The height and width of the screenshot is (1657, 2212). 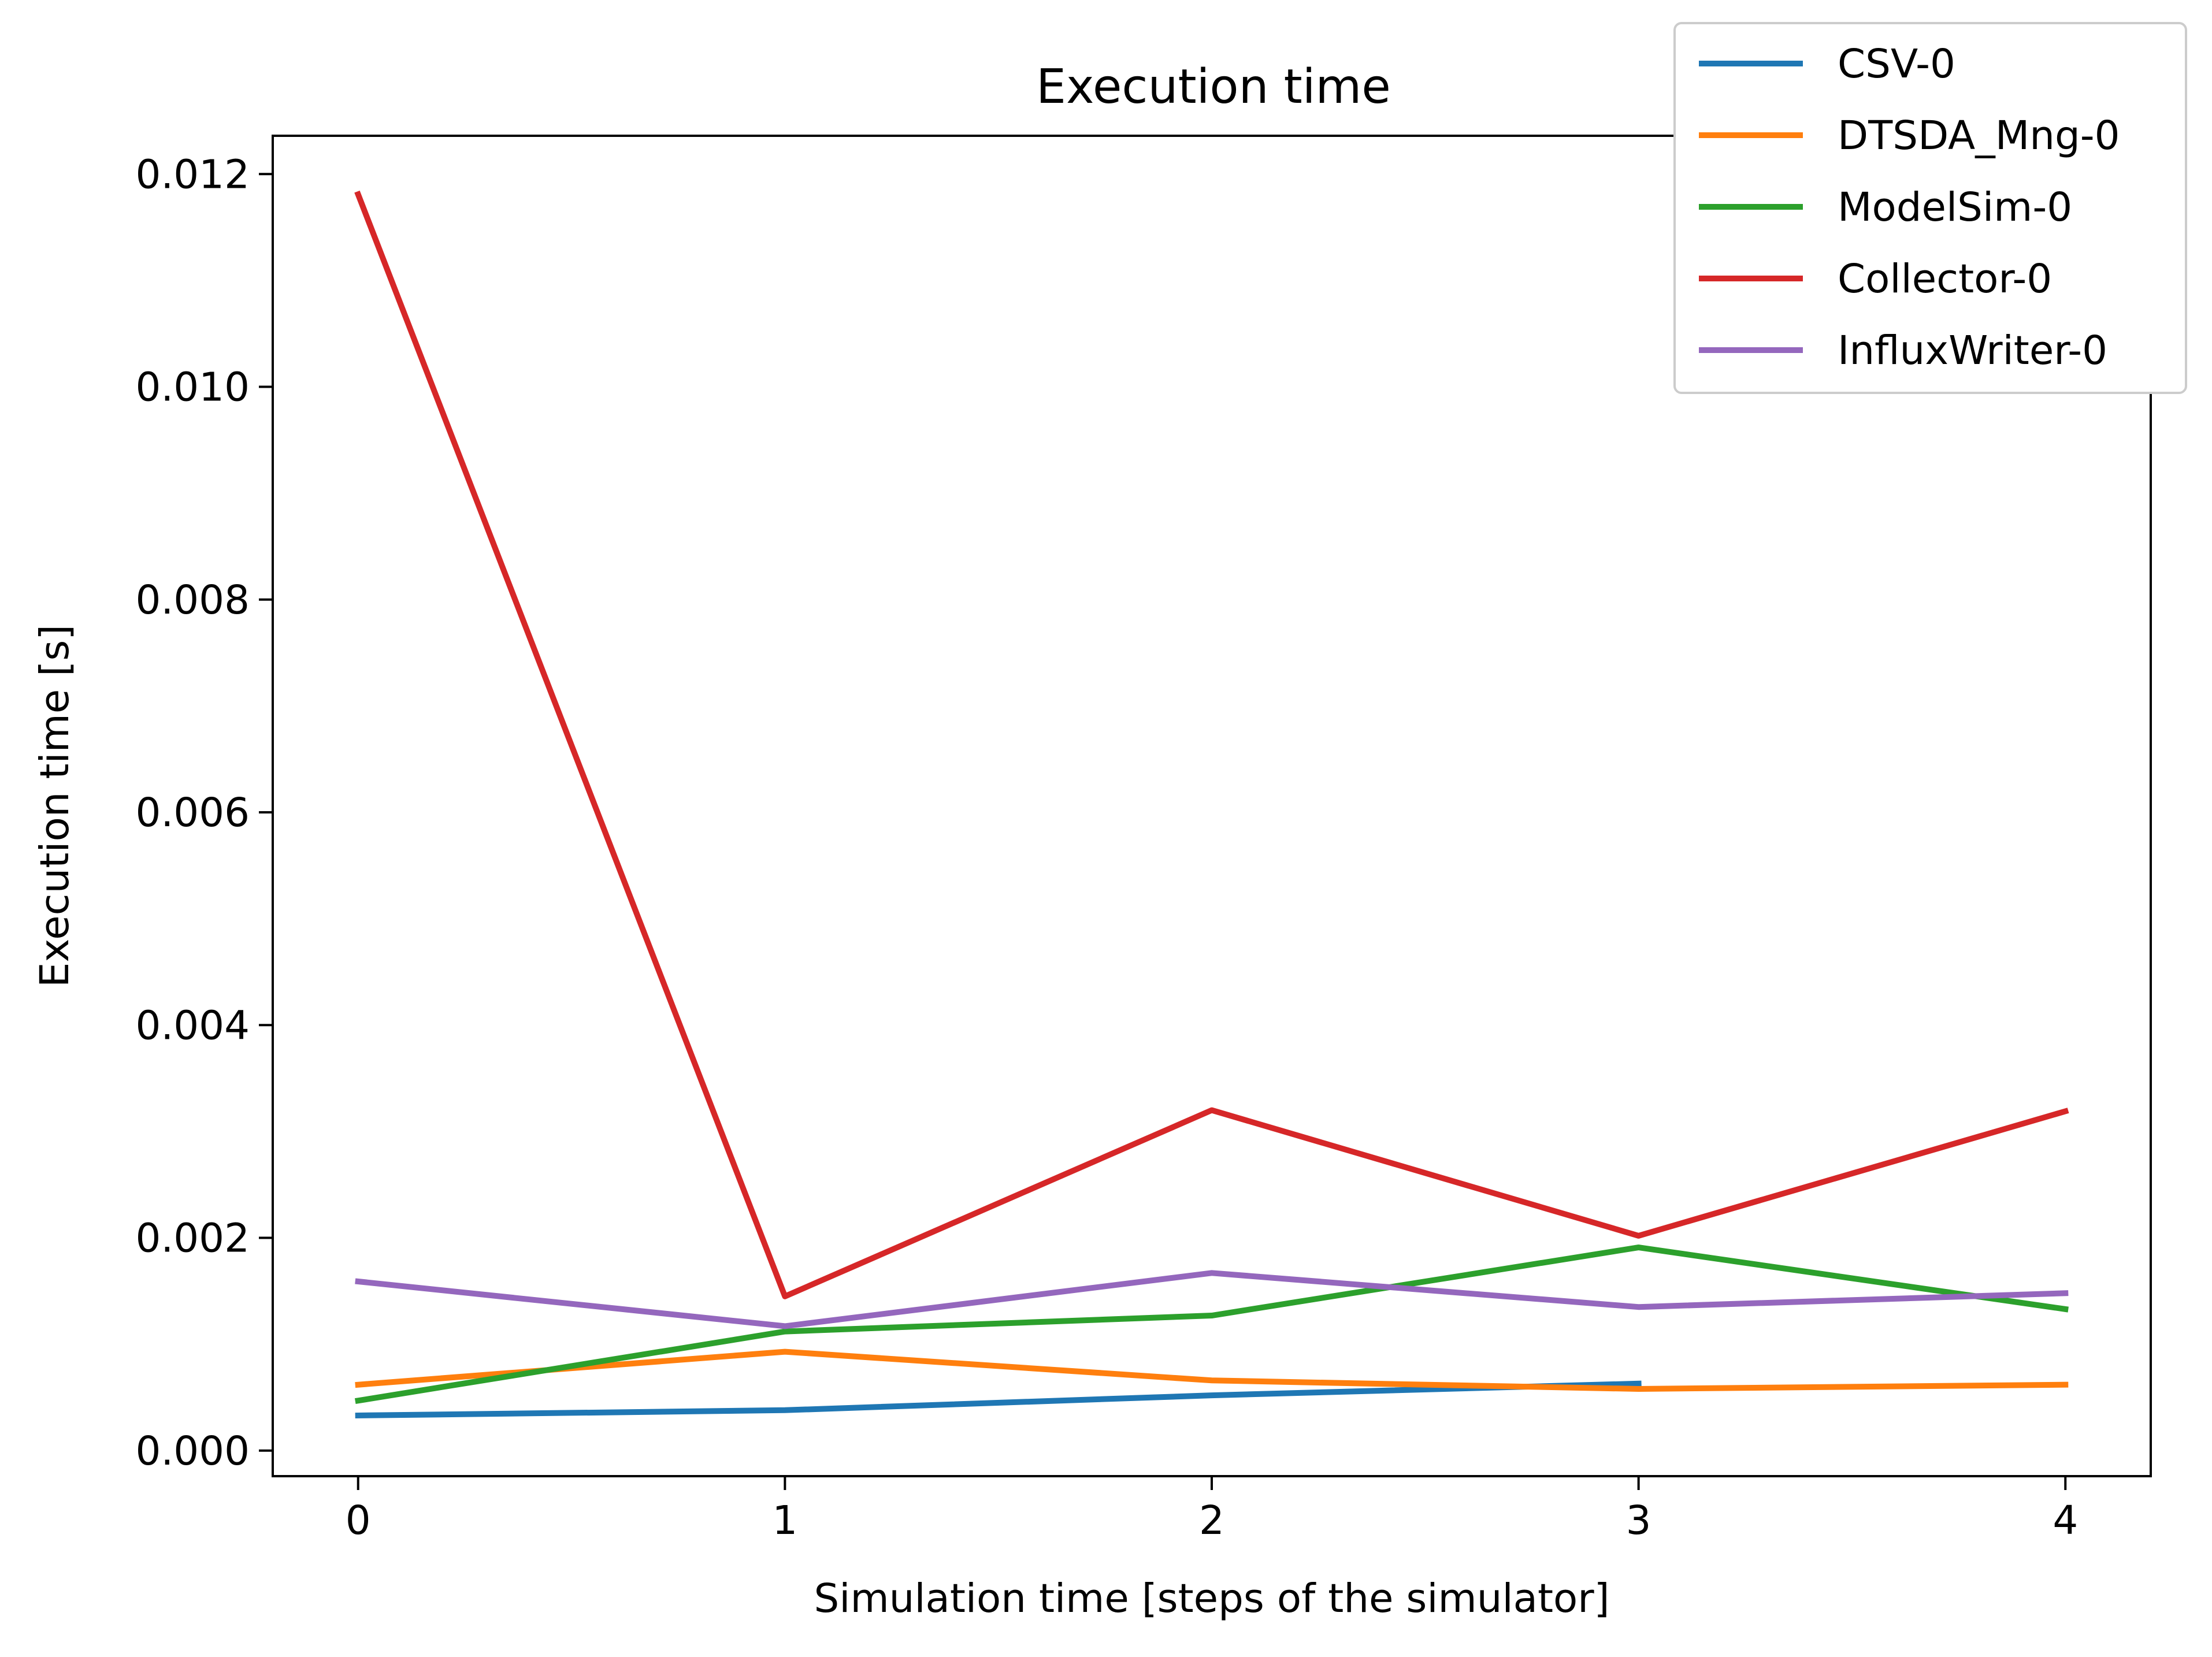 I want to click on x-axis: 0 1 2 3 4, so click(x=1212, y=1510).